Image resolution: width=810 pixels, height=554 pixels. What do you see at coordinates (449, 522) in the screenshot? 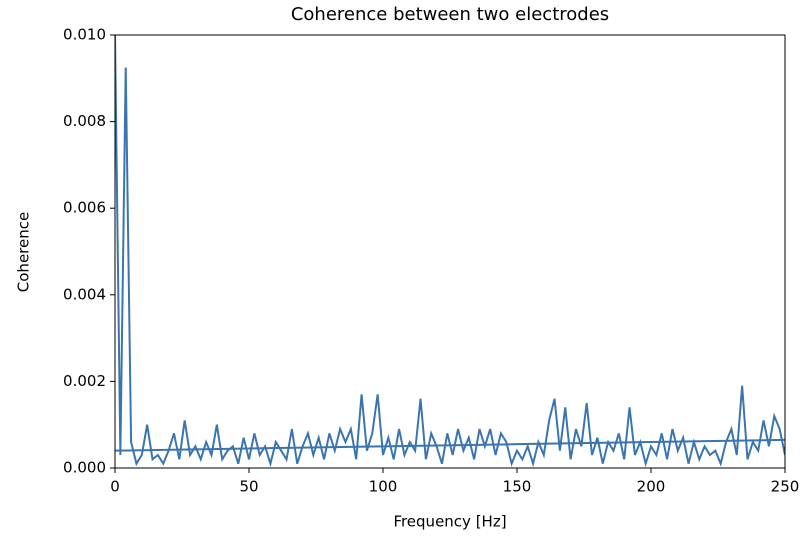
I see `x-axis-label: Frequency [Hz]` at bounding box center [449, 522].